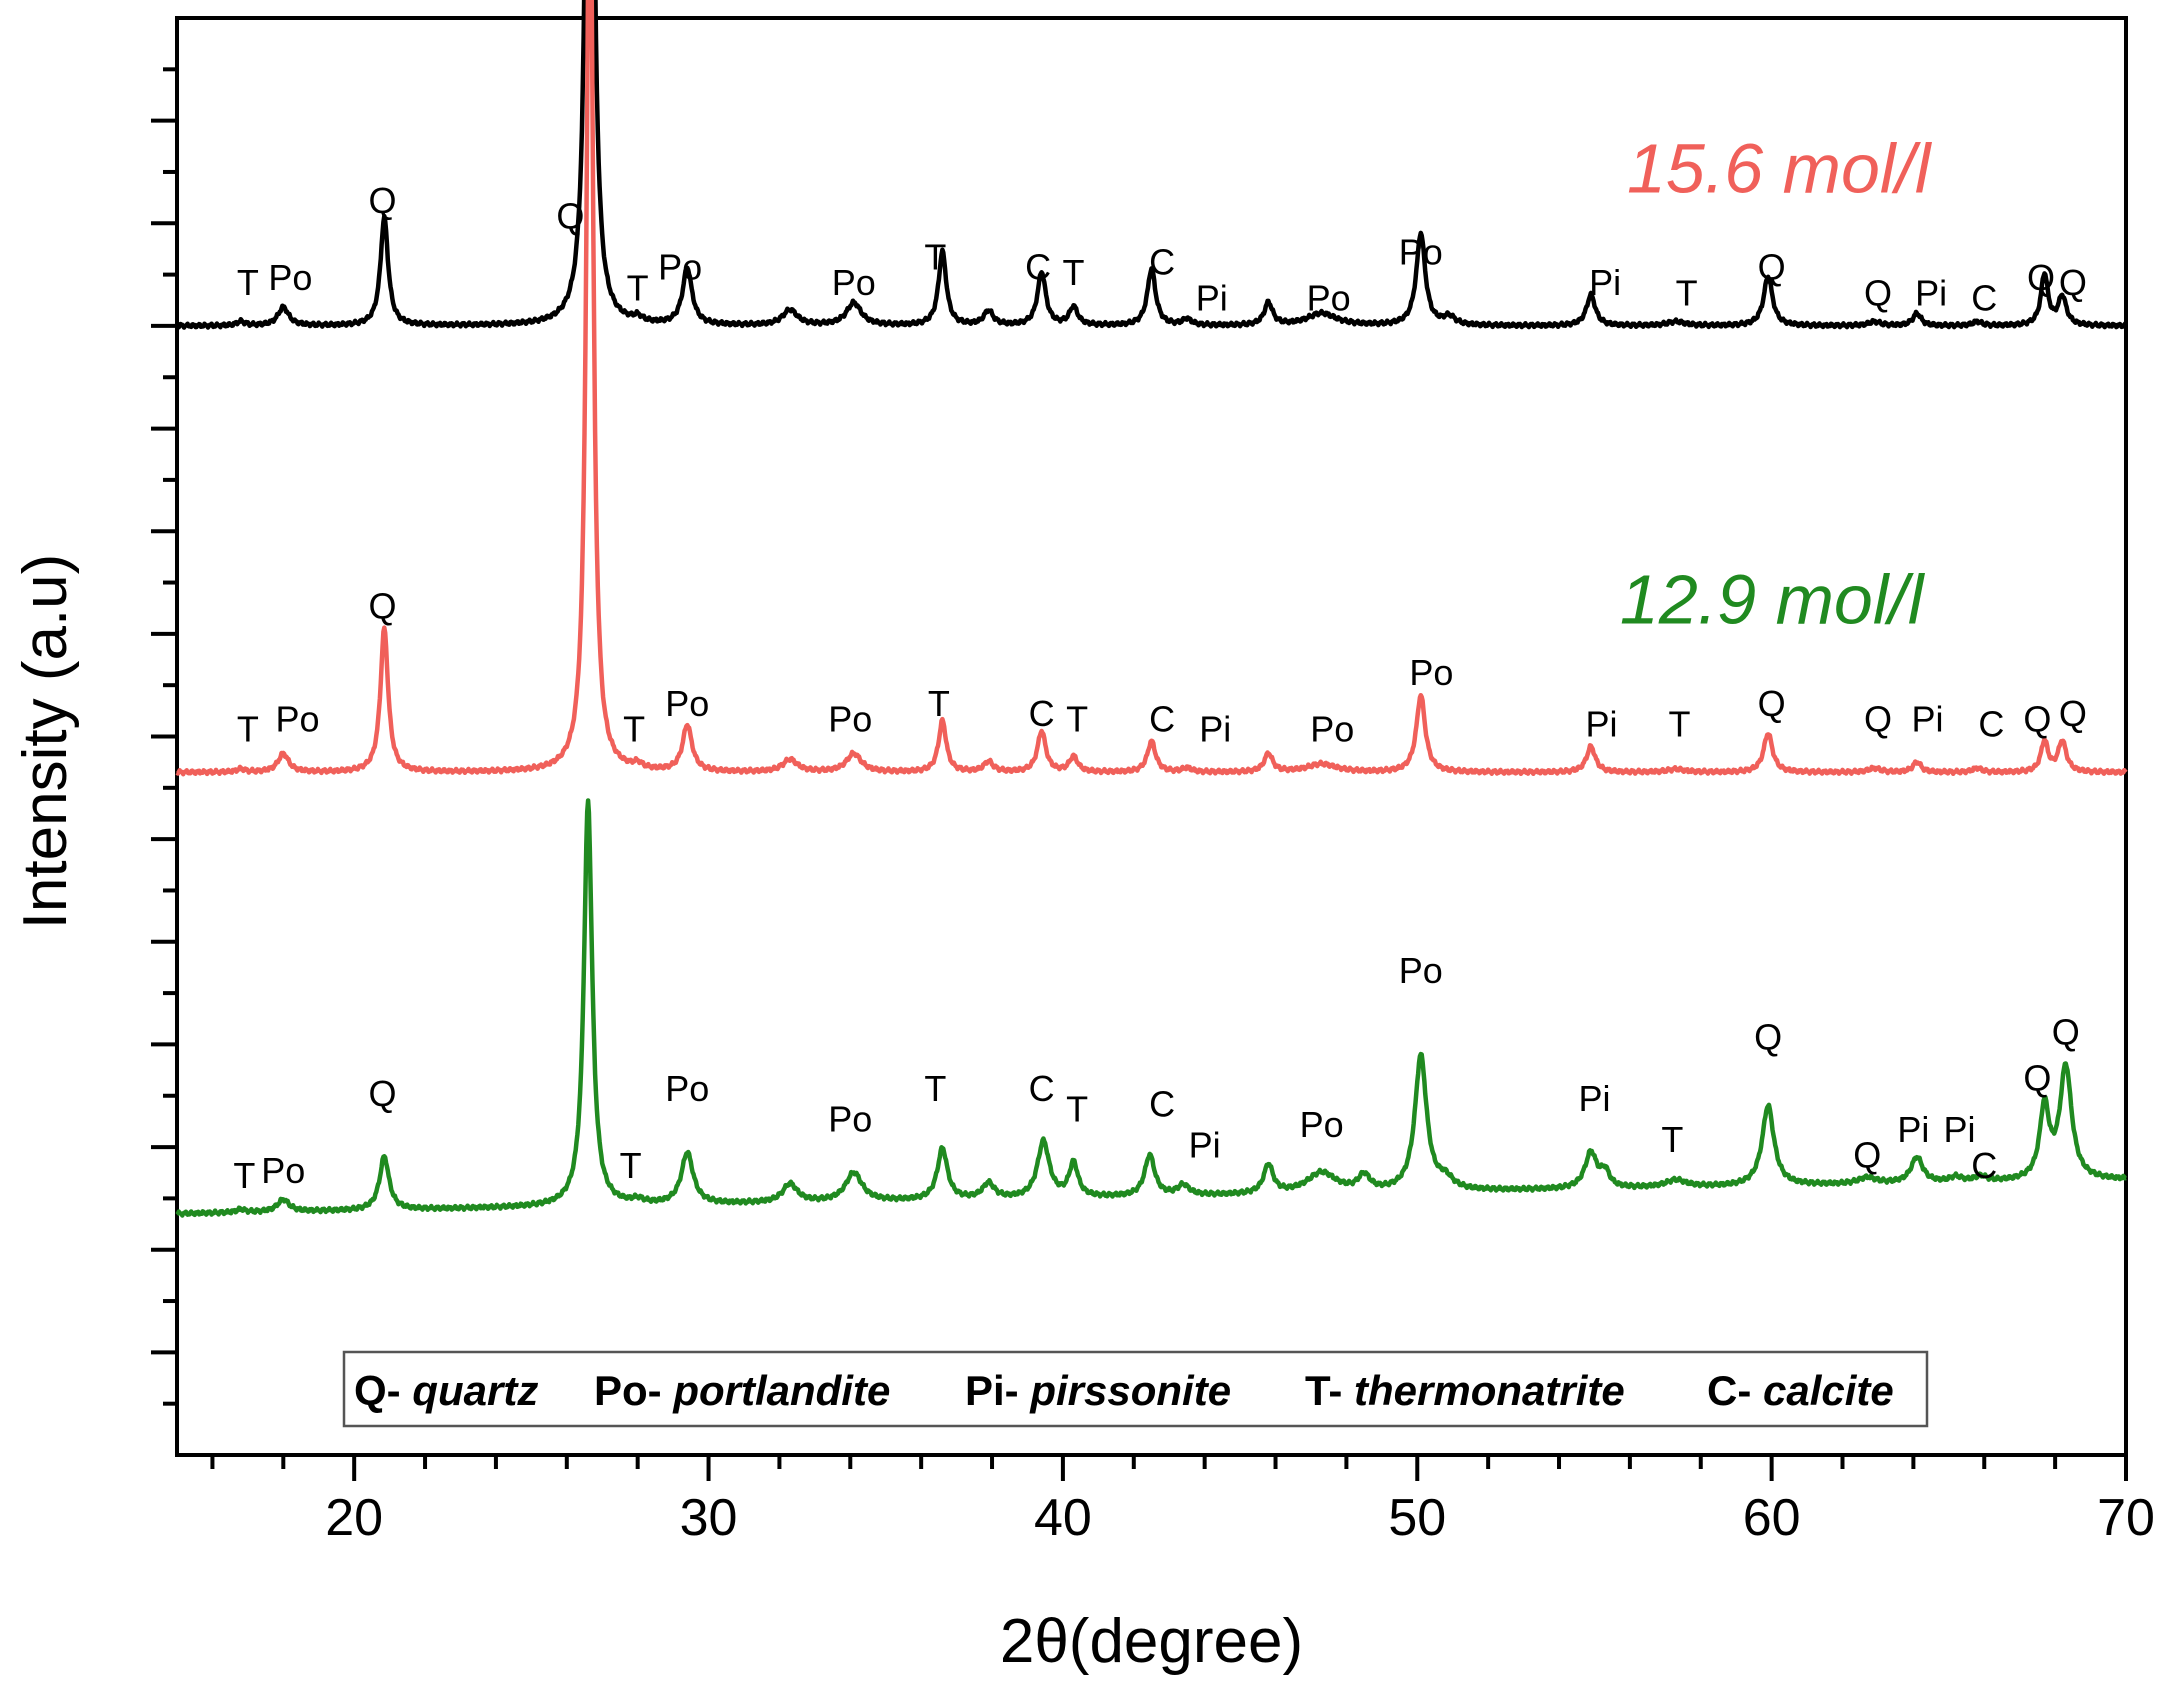  Describe the element at coordinates (1772, 1518) in the screenshot. I see `x-tick-label: 60` at that location.